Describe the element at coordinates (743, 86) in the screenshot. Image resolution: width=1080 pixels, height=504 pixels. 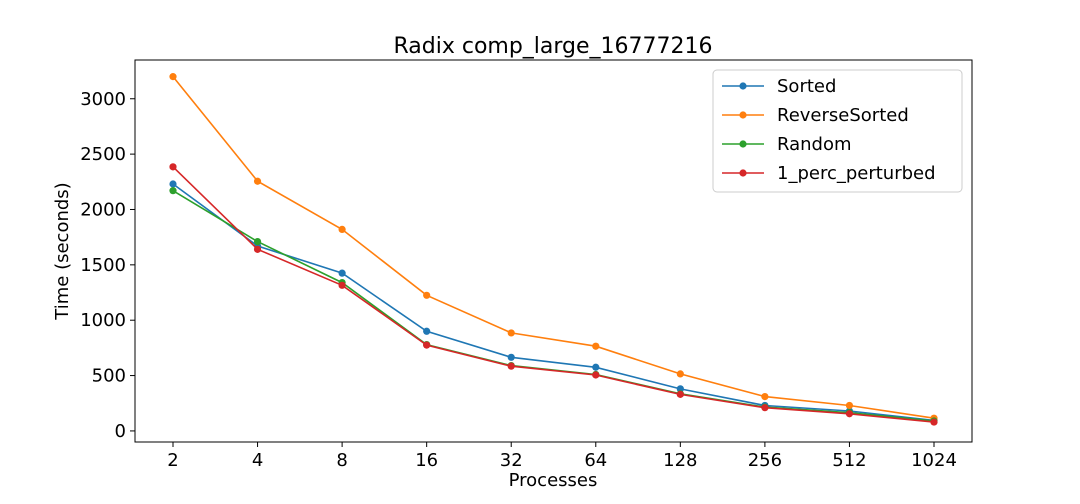
I see `legend-marker-sorted` at that location.